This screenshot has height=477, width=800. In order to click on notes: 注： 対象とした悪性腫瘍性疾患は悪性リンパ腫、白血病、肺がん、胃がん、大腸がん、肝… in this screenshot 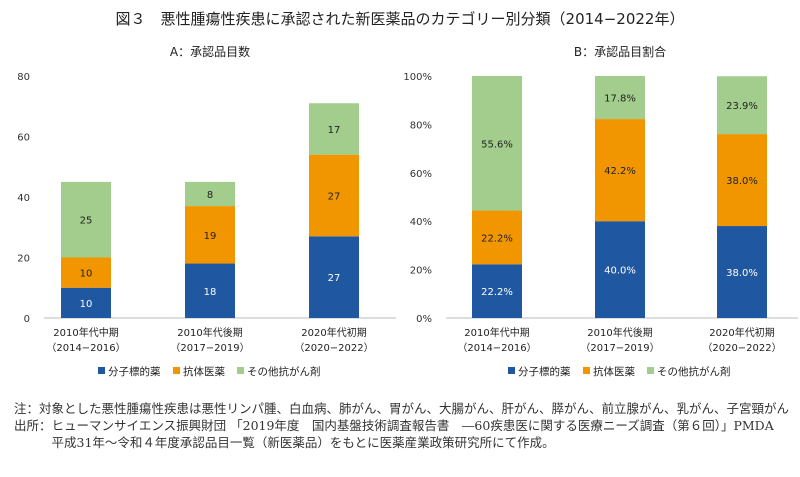, I will do `click(404, 425)`.